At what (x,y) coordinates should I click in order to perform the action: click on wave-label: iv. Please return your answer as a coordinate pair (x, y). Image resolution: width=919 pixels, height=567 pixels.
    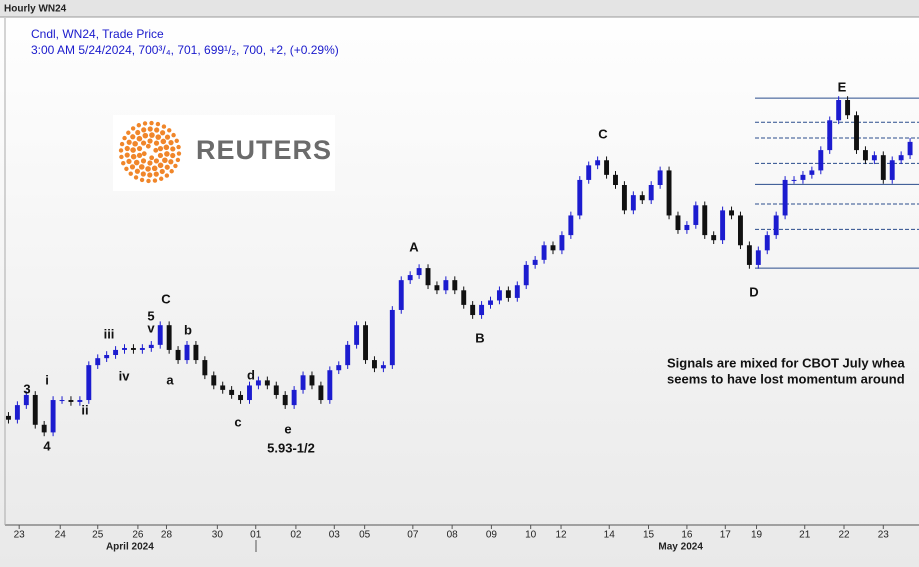
    Looking at the image, I should click on (125, 375).